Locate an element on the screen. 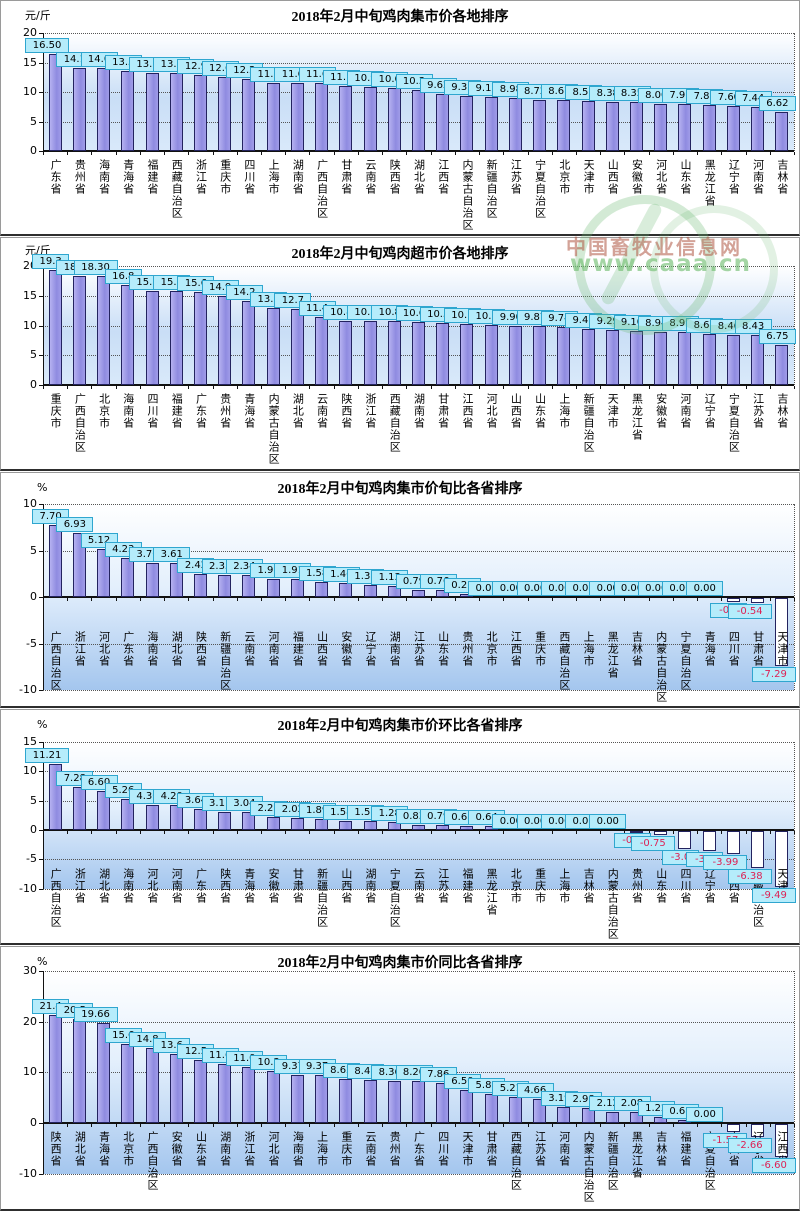 The width and height of the screenshot is (800, 1214). y-axis-unit: % is located at coordinates (42, 724).